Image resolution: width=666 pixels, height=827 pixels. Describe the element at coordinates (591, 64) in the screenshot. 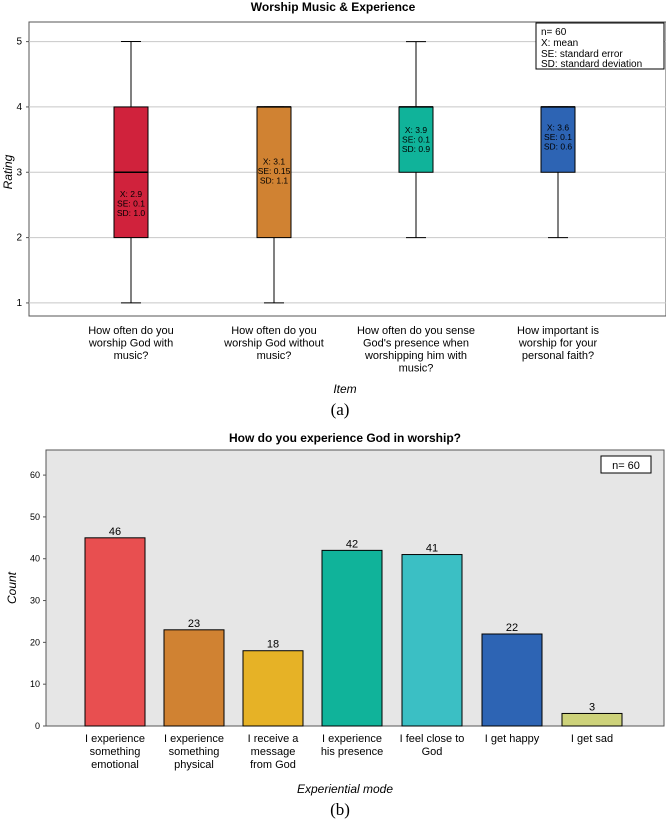

I see `legend-entry: SD: standard deviation` at that location.